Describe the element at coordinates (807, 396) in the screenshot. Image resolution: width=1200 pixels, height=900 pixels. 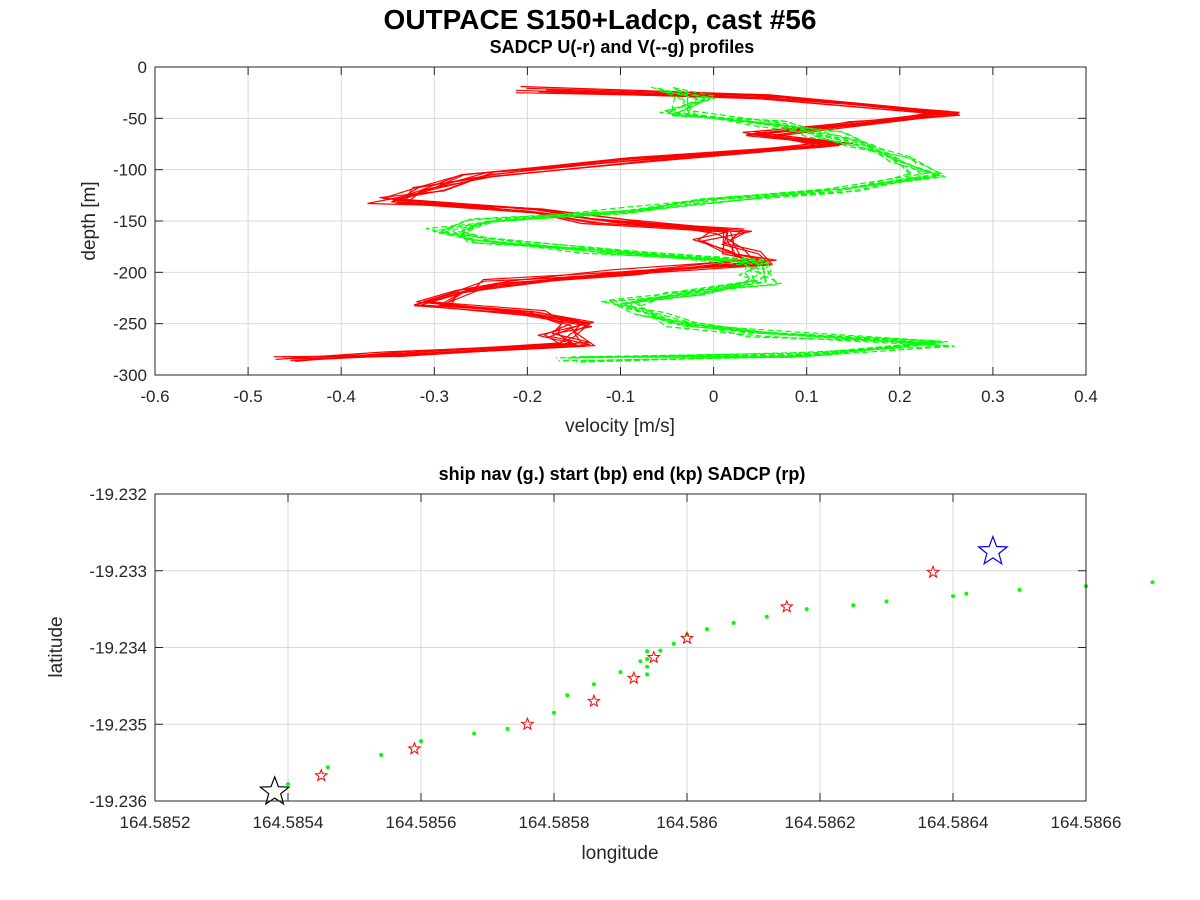
I see `profile-x-tick-label: 0.1` at that location.